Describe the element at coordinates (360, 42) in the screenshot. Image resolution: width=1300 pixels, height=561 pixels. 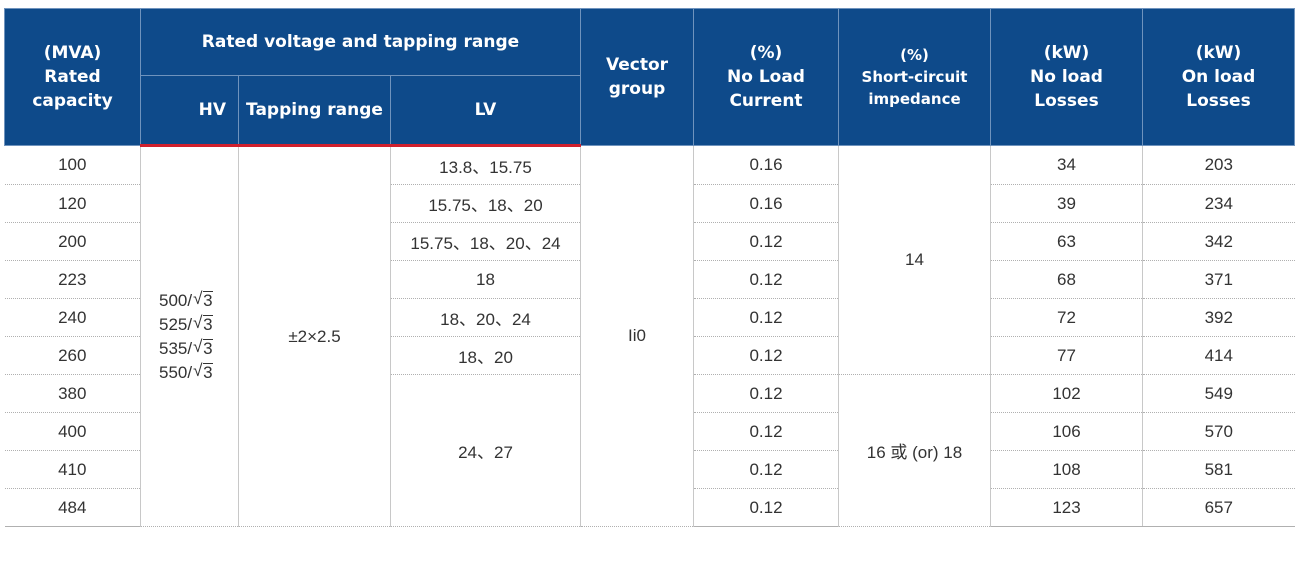
I see `header-rated-voltage-group: Rated voltage and tapping range` at that location.